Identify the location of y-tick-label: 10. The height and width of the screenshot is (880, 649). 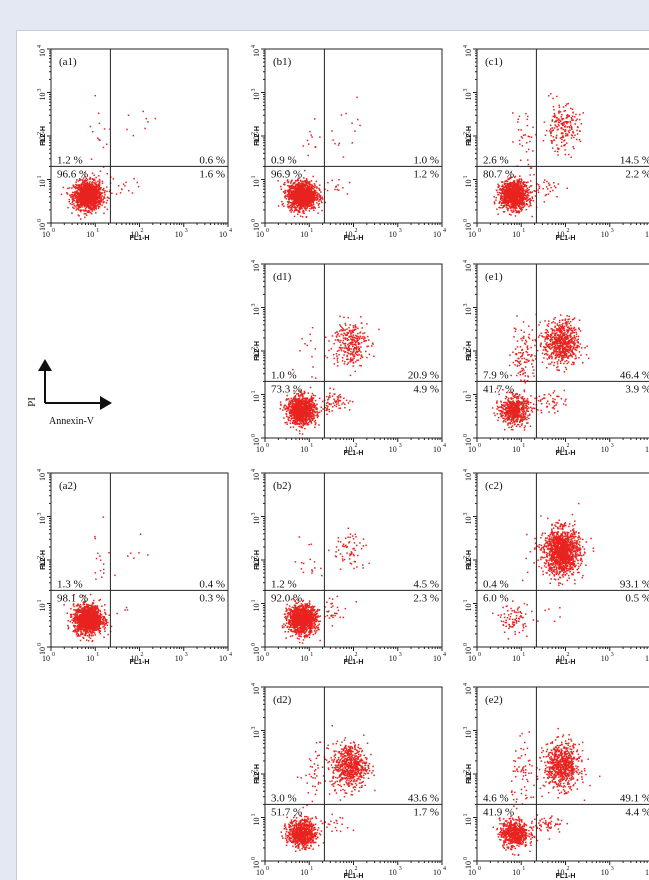
(256, 184).